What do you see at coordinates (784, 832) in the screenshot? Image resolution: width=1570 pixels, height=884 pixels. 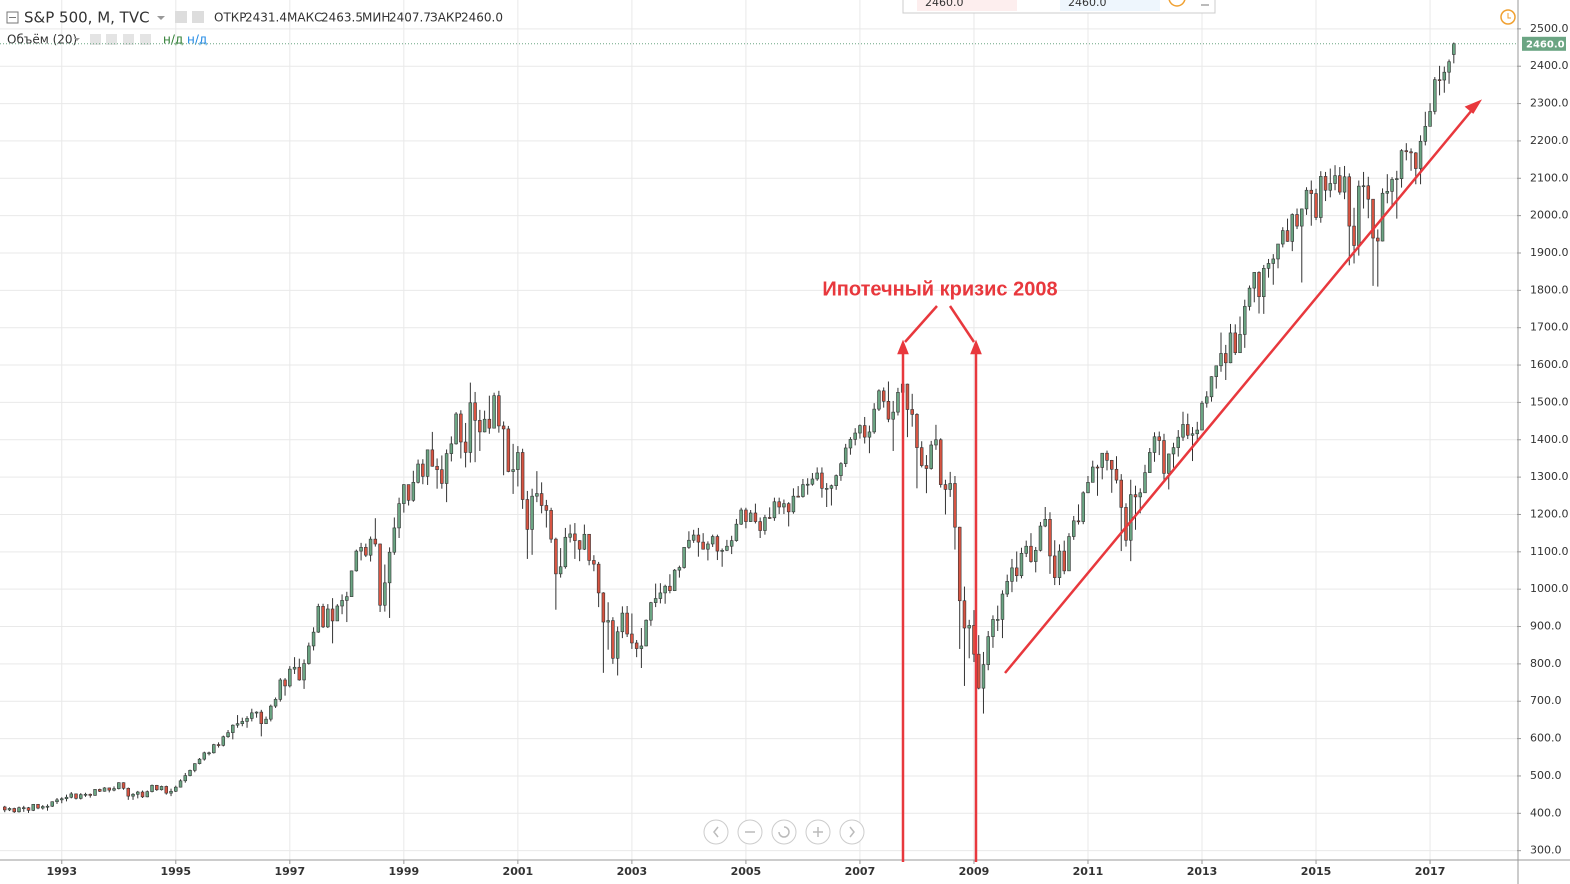 I see `reset-button` at bounding box center [784, 832].